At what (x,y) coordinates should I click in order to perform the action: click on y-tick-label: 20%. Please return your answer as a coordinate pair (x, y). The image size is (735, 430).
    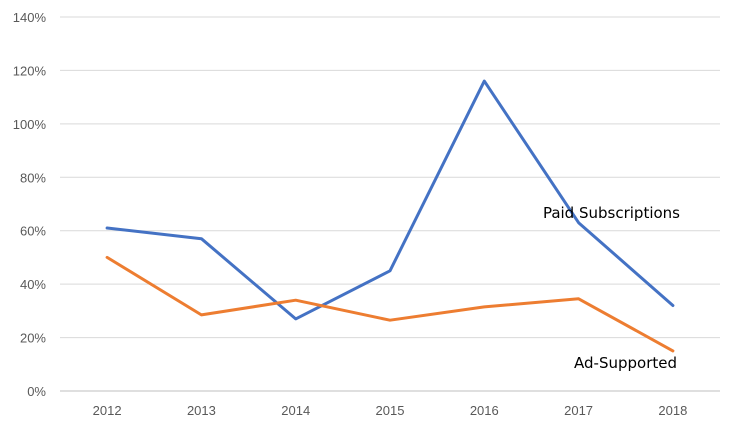
    Looking at the image, I should click on (33, 338).